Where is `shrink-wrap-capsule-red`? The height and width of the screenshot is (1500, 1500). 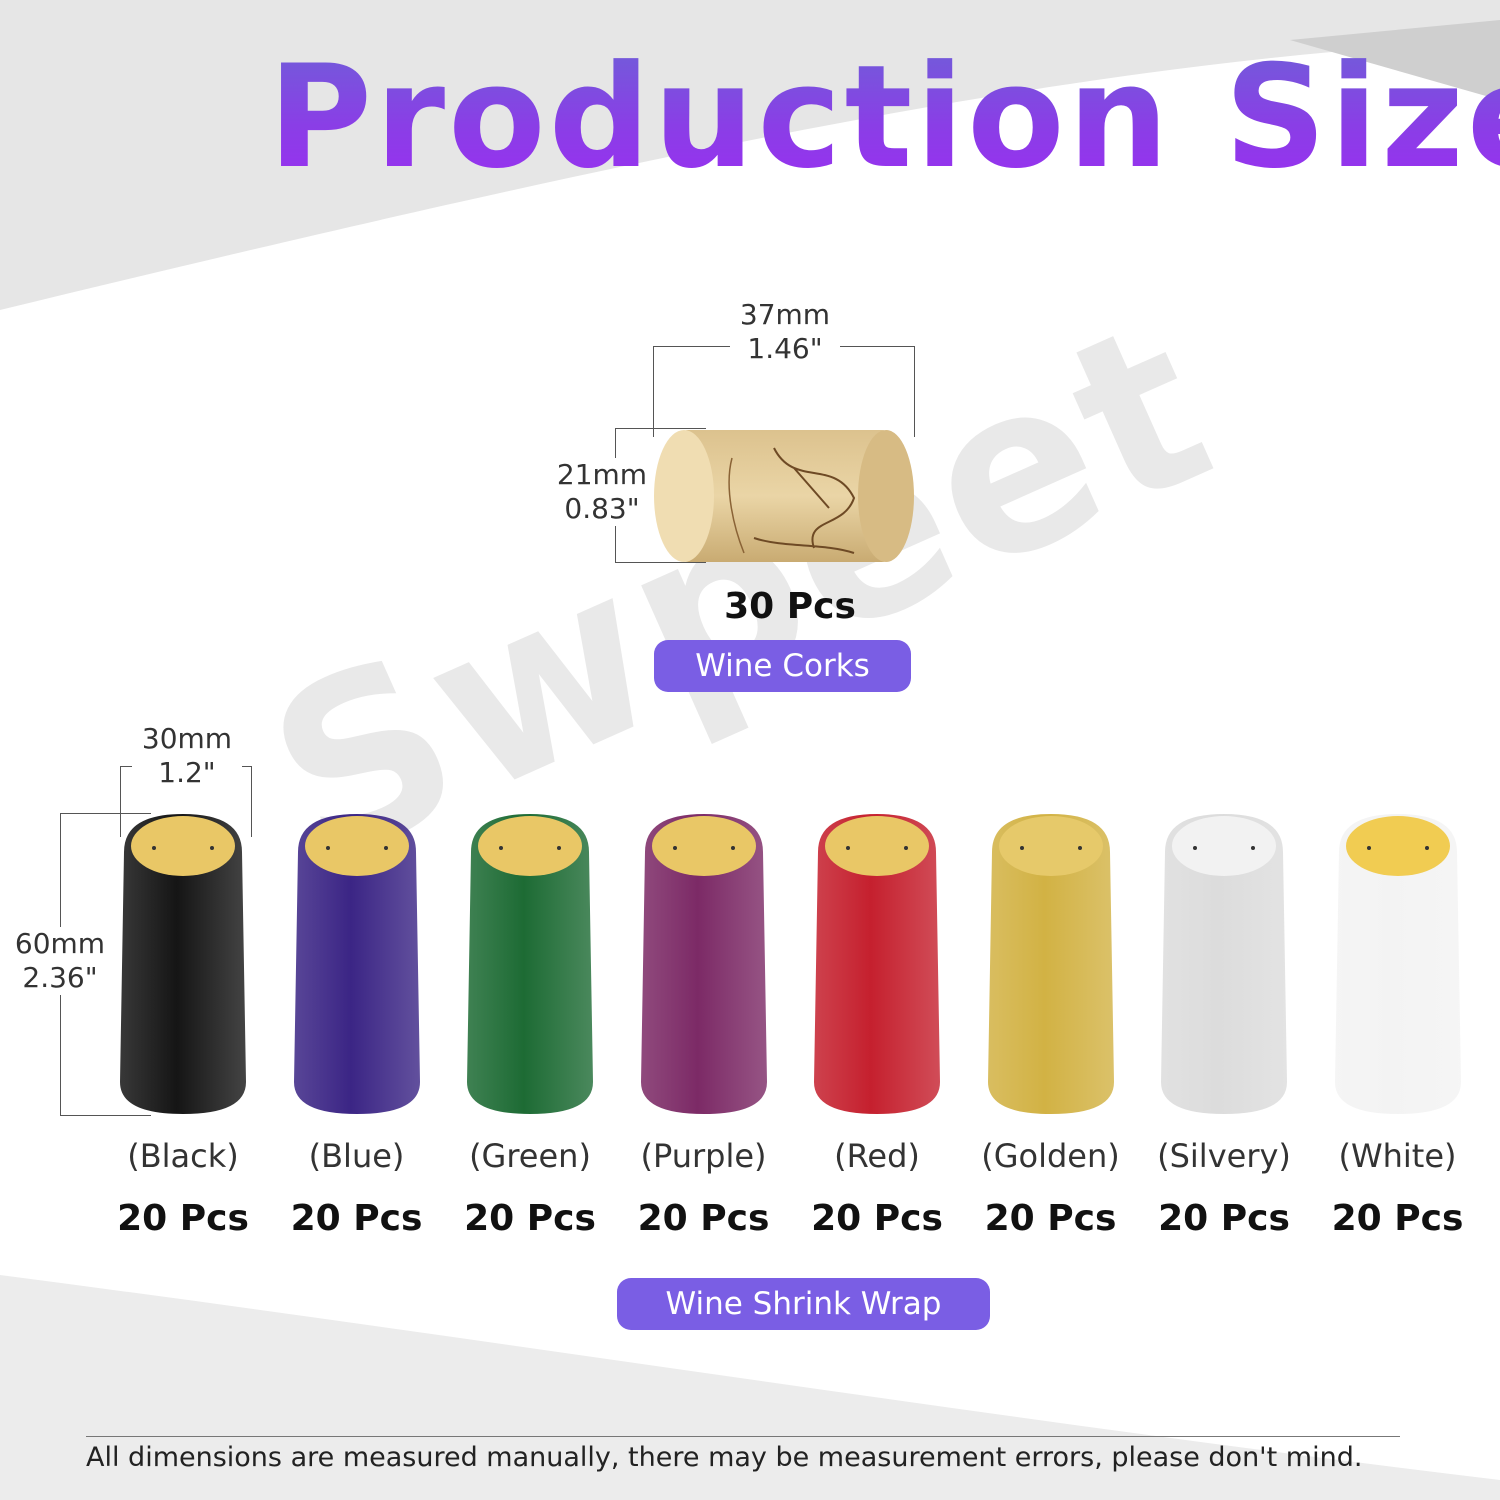
shrink-wrap-capsule-red is located at coordinates (877, 964).